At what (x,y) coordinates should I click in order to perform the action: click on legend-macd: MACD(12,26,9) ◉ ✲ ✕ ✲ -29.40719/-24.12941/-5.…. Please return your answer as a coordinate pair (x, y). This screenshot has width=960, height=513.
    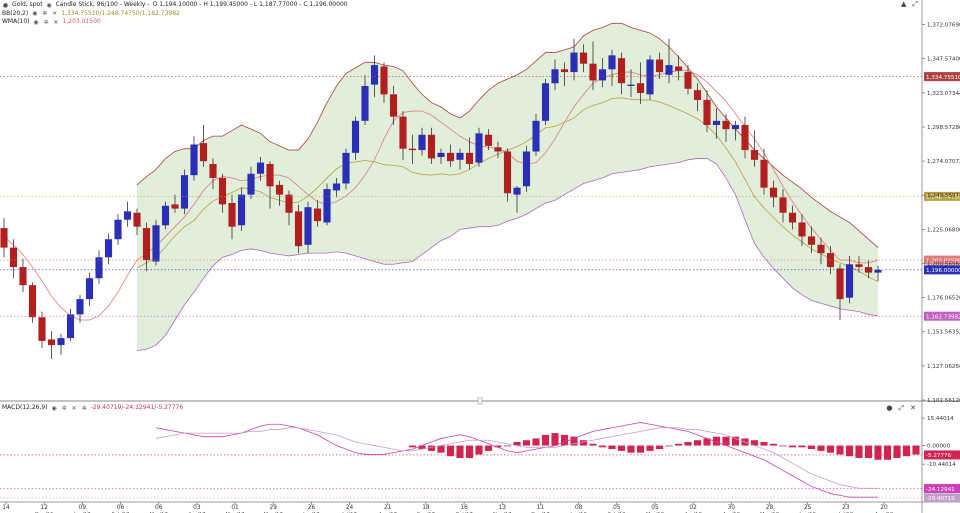
    Looking at the image, I should click on (92, 408).